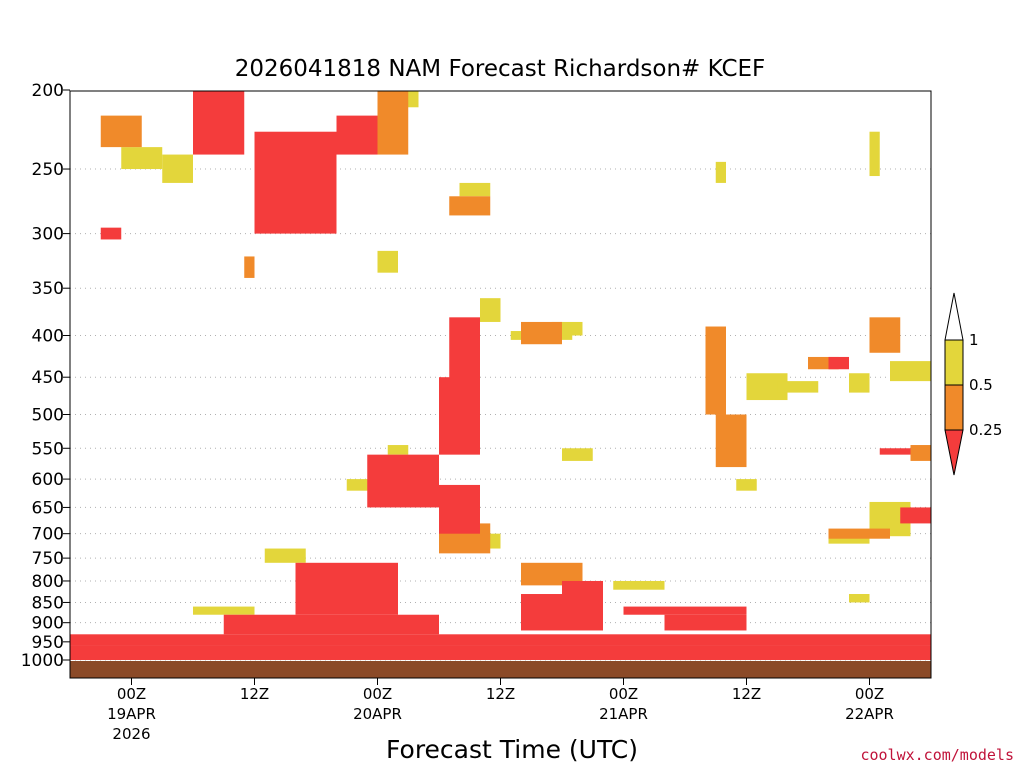 The width and height of the screenshot is (1024, 768). Describe the element at coordinates (254, 694) in the screenshot. I see `x-tick-label-1: 12Z` at that location.